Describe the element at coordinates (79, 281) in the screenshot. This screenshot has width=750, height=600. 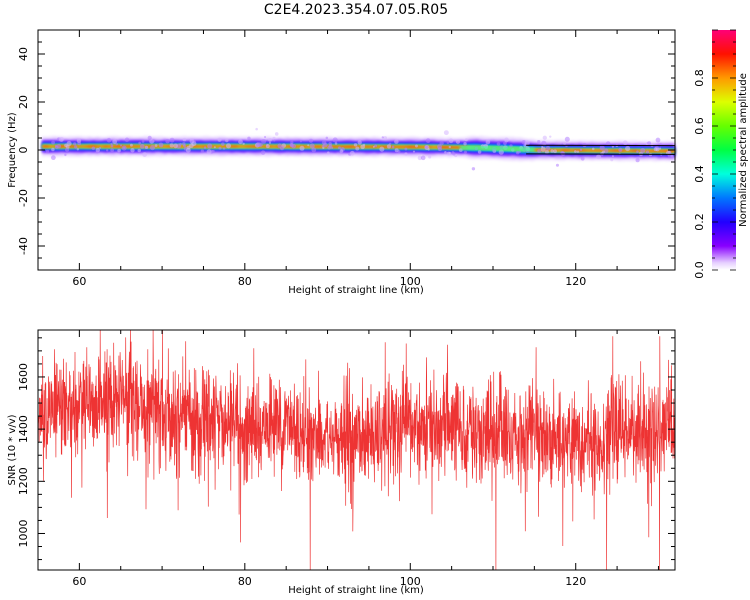
I see `spectrogram-x-tick-label: 60` at that location.